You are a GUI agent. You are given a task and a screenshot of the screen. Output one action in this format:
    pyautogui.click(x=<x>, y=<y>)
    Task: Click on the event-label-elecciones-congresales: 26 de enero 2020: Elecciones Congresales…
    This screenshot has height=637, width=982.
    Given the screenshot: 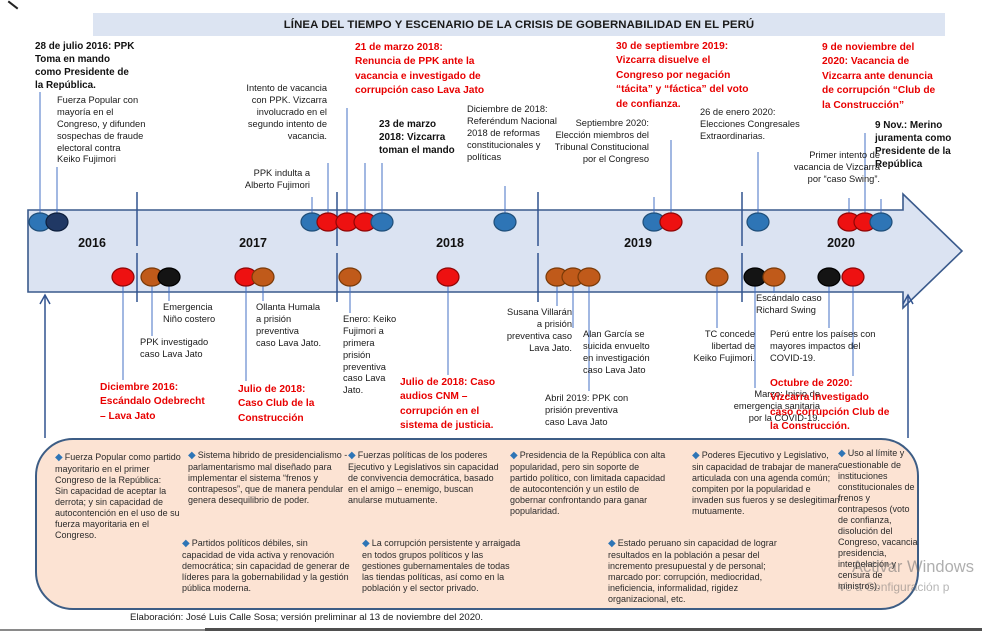 What is the action you would take?
    pyautogui.click(x=750, y=124)
    